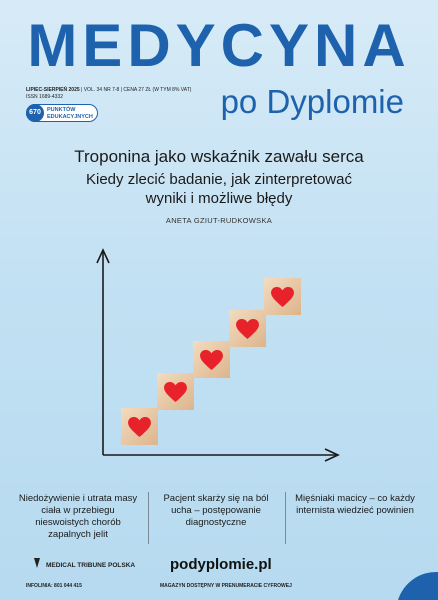  What do you see at coordinates (91, 565) in the screenshot?
I see `publisher: MEDICAL TRIBUNE POLSKA` at bounding box center [91, 565].